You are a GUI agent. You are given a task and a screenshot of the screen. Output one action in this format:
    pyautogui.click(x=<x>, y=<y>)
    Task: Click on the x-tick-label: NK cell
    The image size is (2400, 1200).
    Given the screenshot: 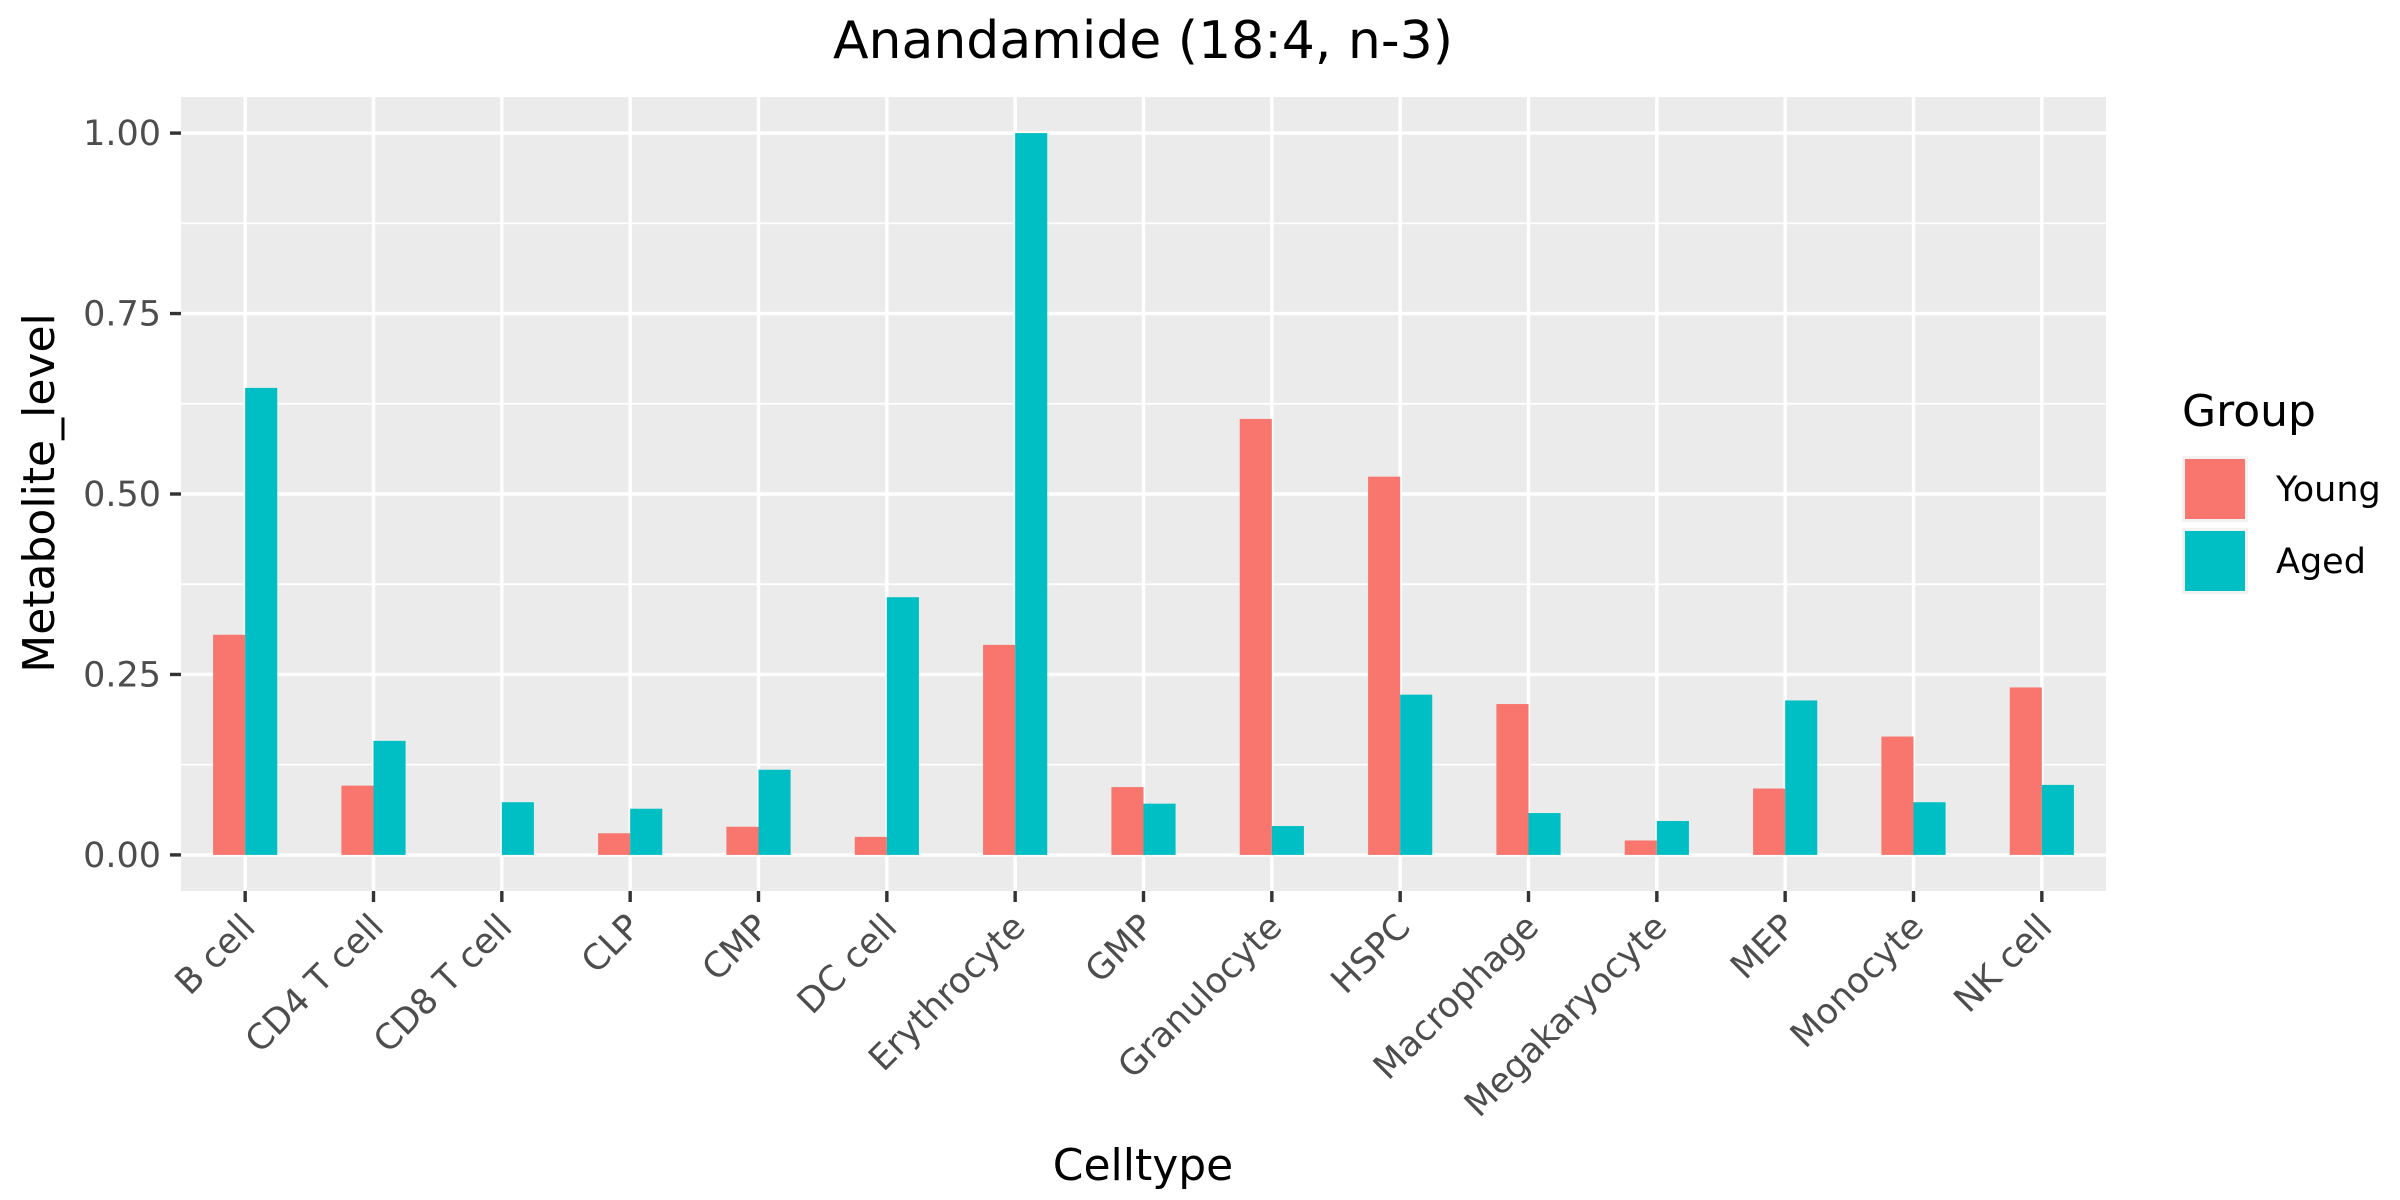 What is the action you would take?
    pyautogui.click(x=2003, y=963)
    